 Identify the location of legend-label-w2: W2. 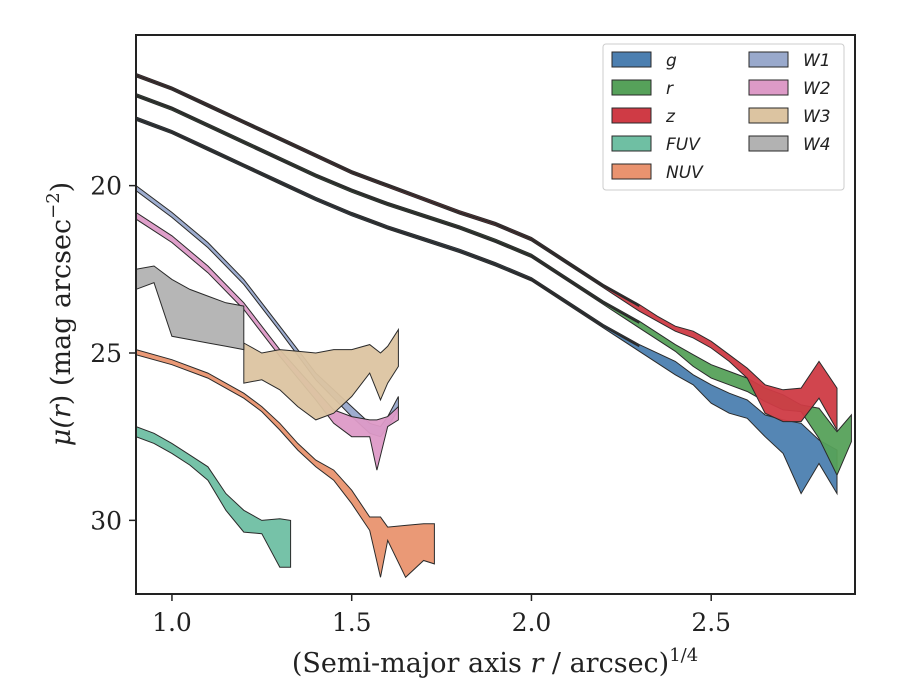
(817, 89).